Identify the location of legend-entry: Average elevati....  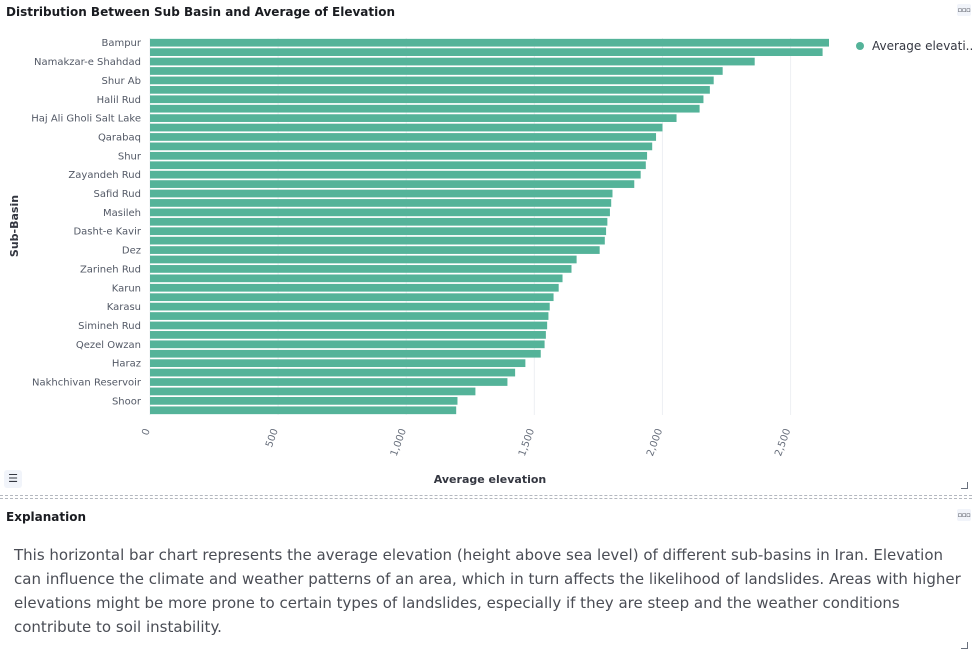
(922, 46).